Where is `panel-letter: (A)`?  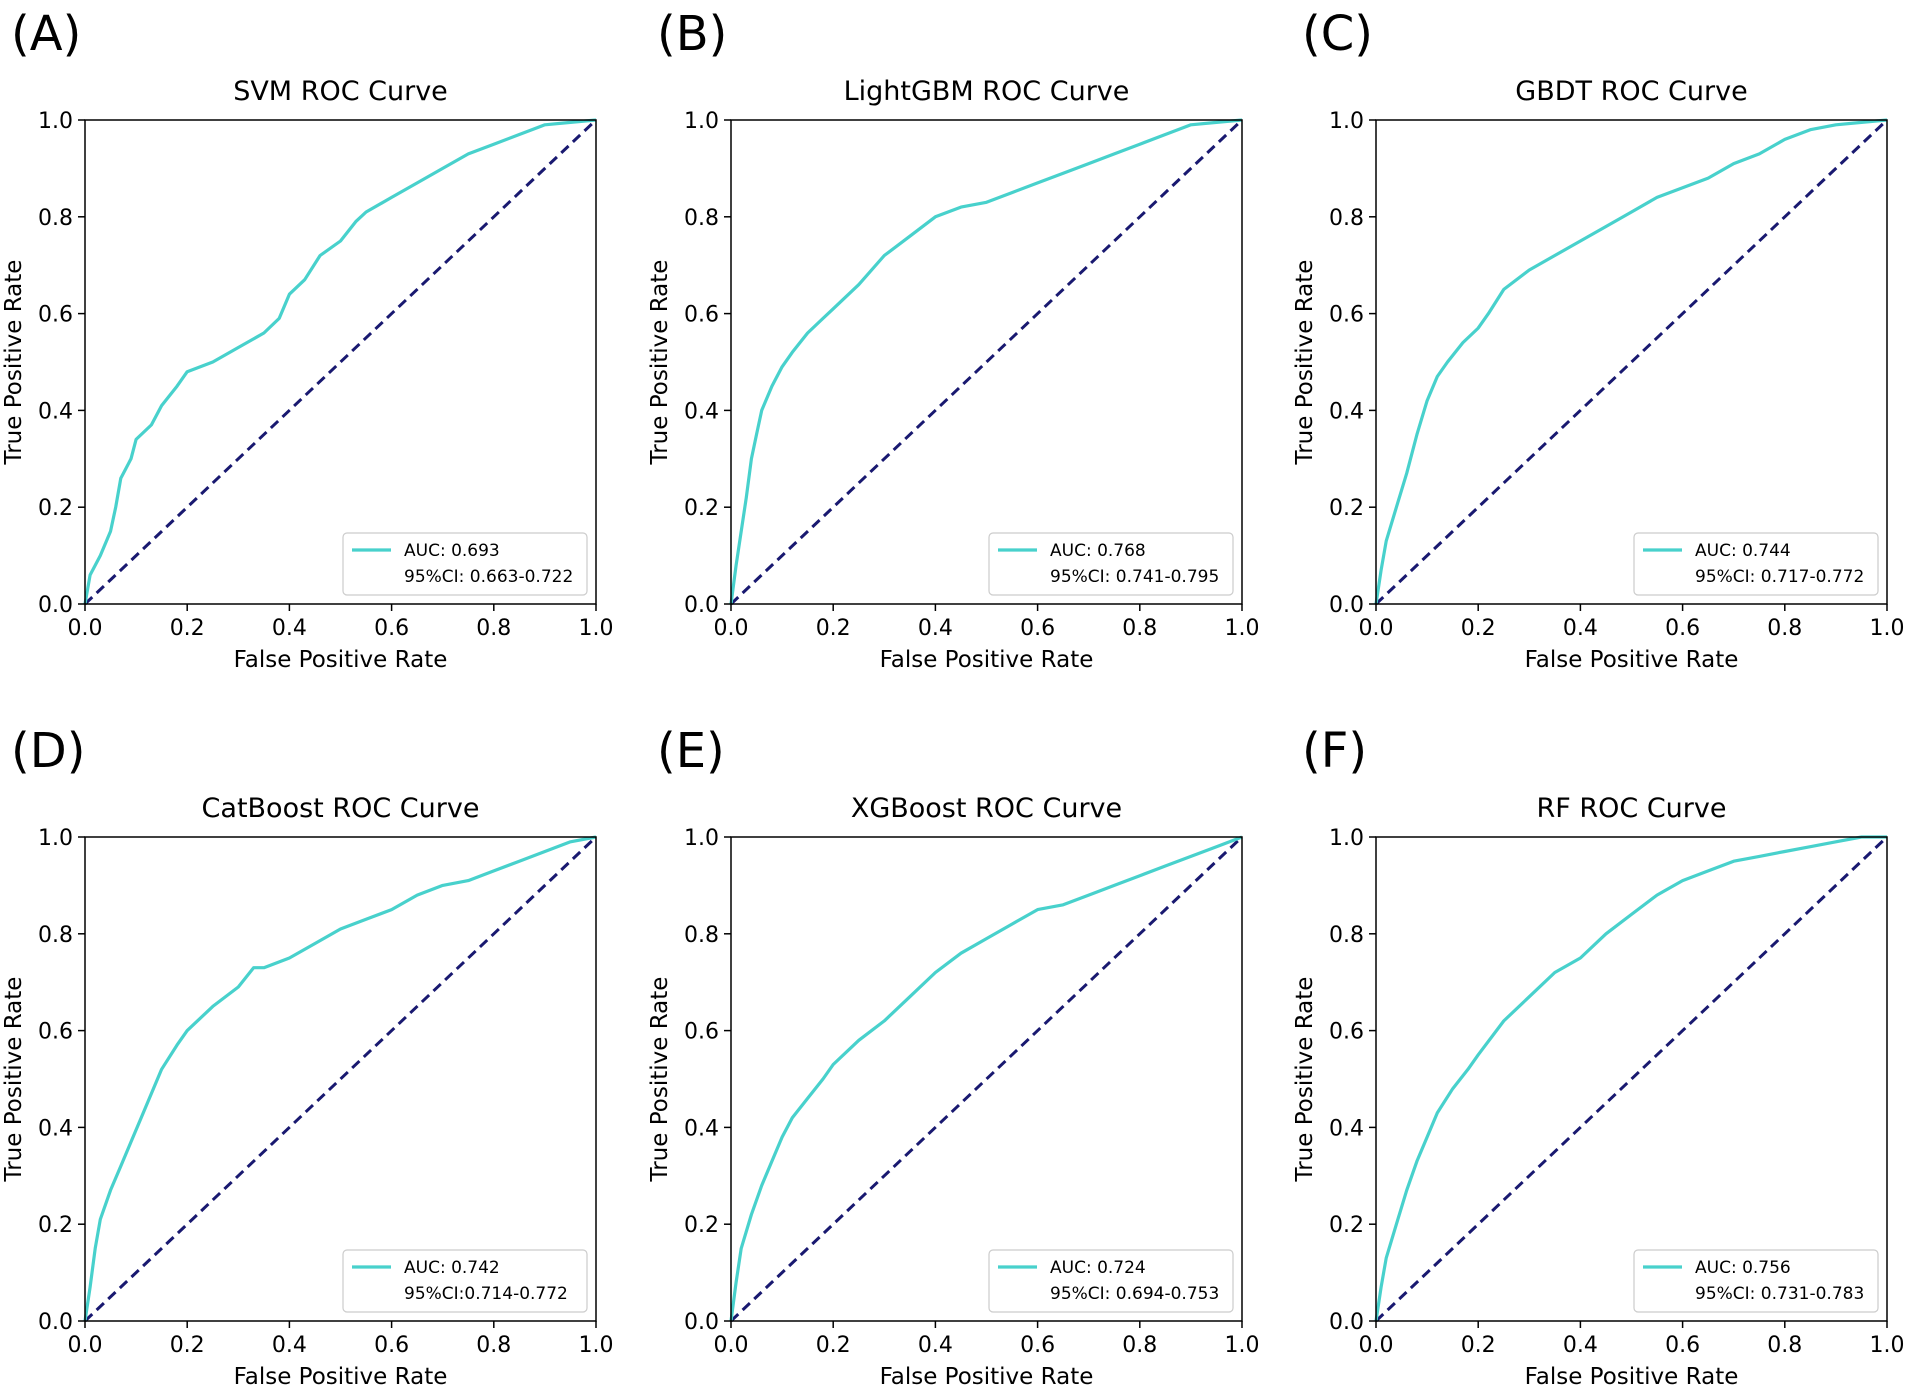
panel-letter: (A) is located at coordinates (46, 34).